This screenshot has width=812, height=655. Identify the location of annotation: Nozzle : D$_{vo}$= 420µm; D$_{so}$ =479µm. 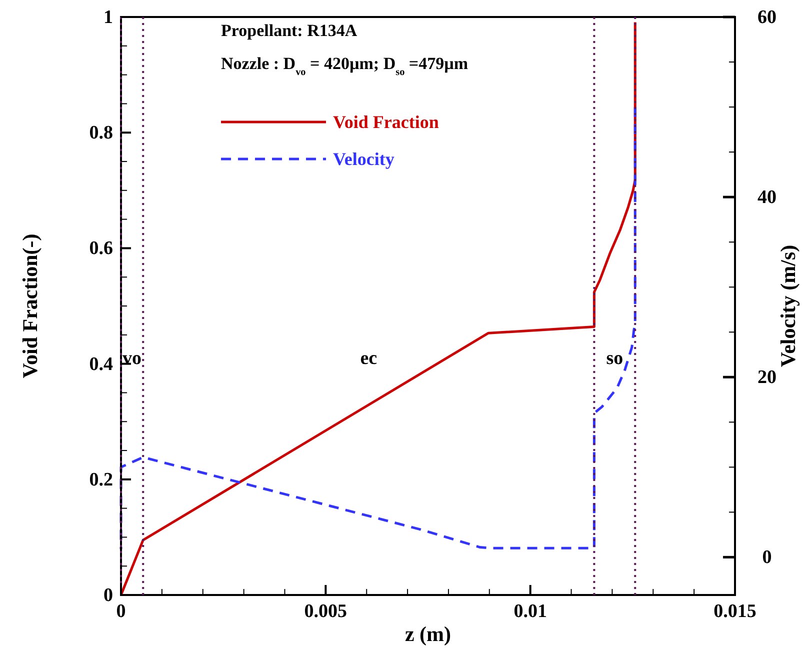
(344, 66).